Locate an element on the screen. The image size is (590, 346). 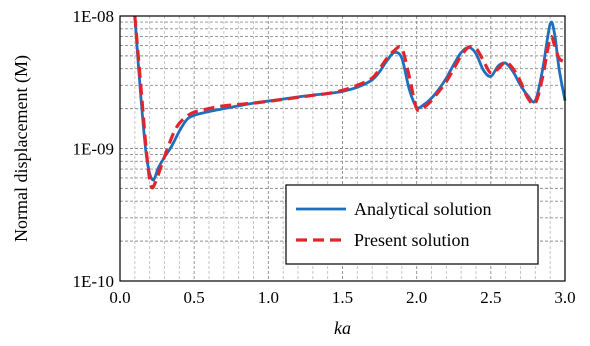
x-tick-label: 1.0 is located at coordinates (268, 297).